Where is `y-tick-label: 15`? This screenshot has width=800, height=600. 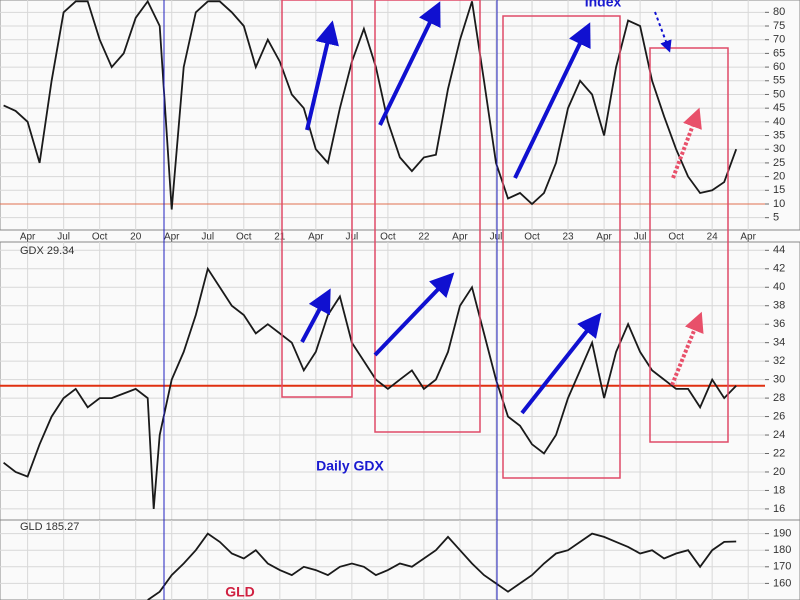 y-tick-label: 15 is located at coordinates (779, 190).